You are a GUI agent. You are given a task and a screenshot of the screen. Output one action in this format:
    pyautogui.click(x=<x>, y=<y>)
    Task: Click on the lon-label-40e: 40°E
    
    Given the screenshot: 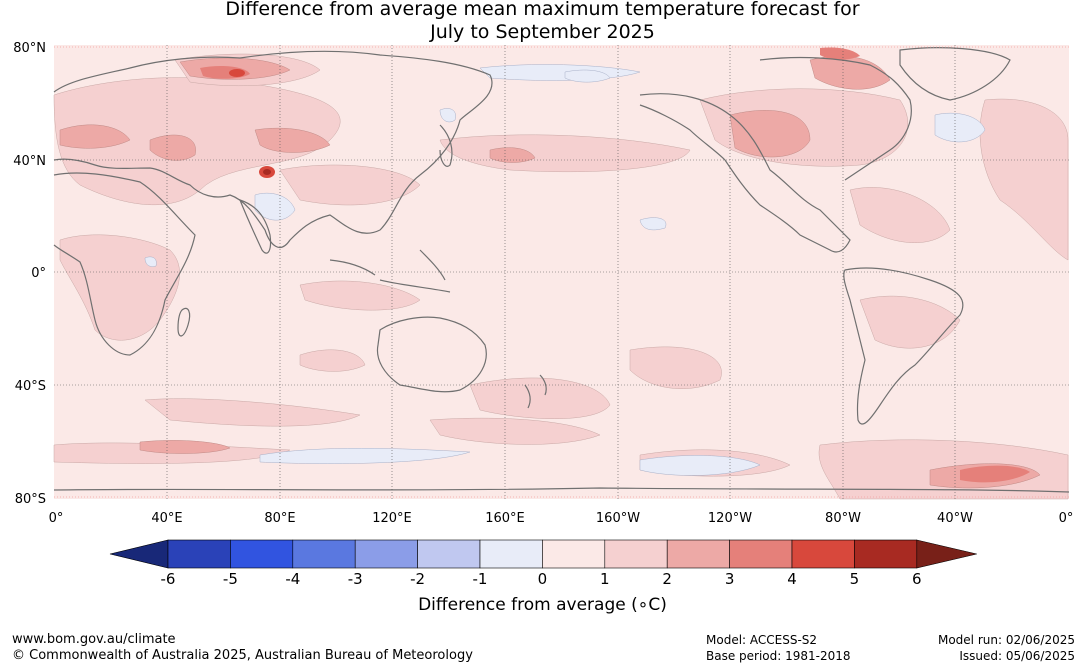 What is the action you would take?
    pyautogui.click(x=166, y=518)
    